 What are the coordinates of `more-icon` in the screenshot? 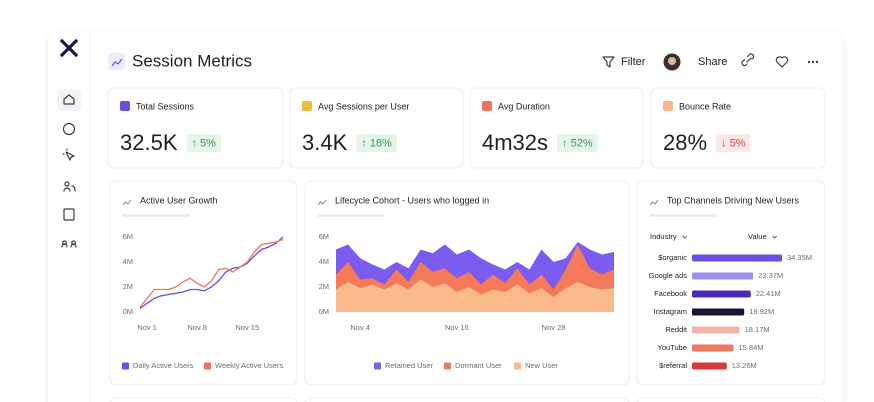 It's located at (813, 62).